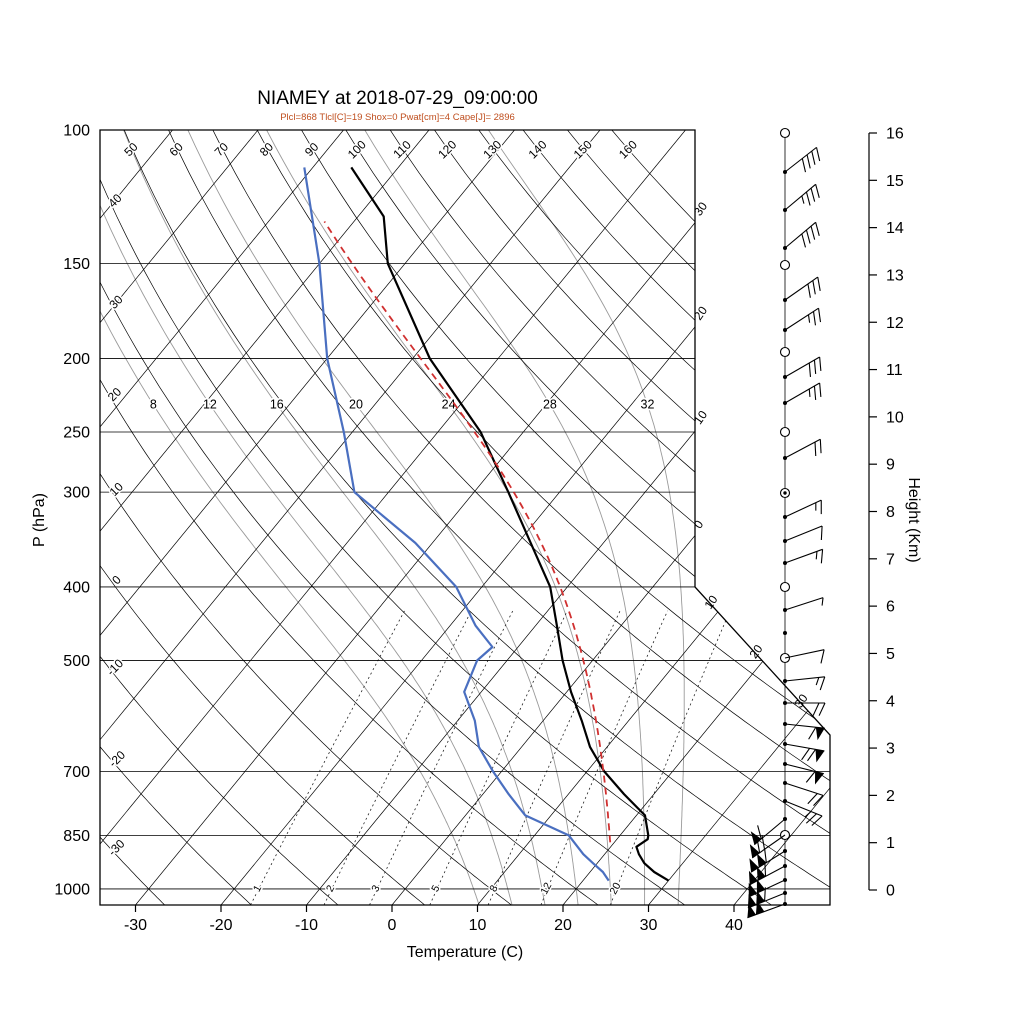  What do you see at coordinates (563, 925) in the screenshot?
I see `temperature-tick-label: 20` at bounding box center [563, 925].